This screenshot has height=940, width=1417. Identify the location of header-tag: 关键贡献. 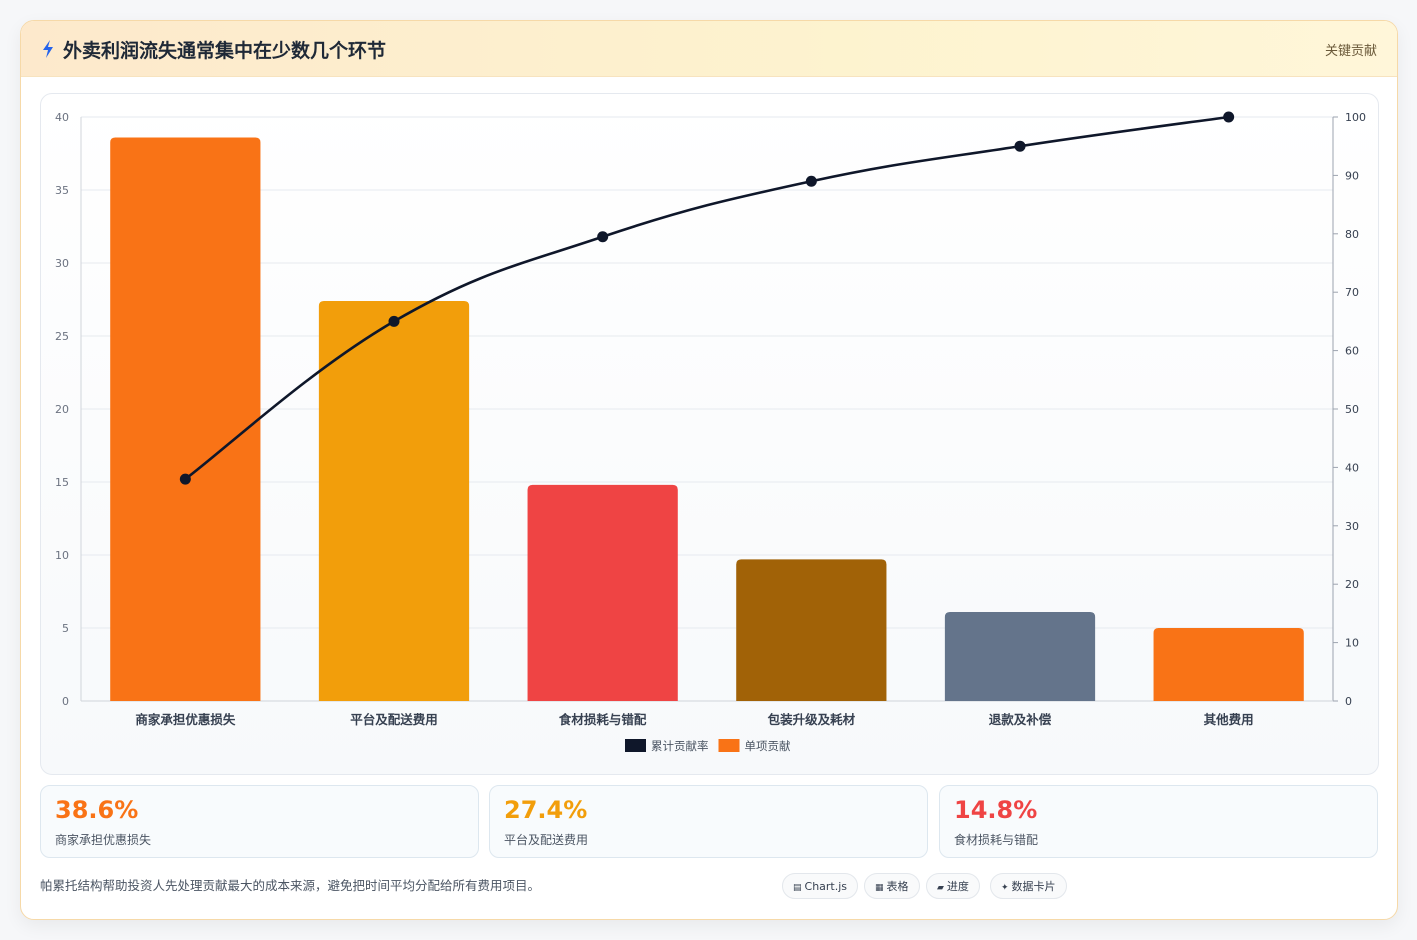
(1350, 51).